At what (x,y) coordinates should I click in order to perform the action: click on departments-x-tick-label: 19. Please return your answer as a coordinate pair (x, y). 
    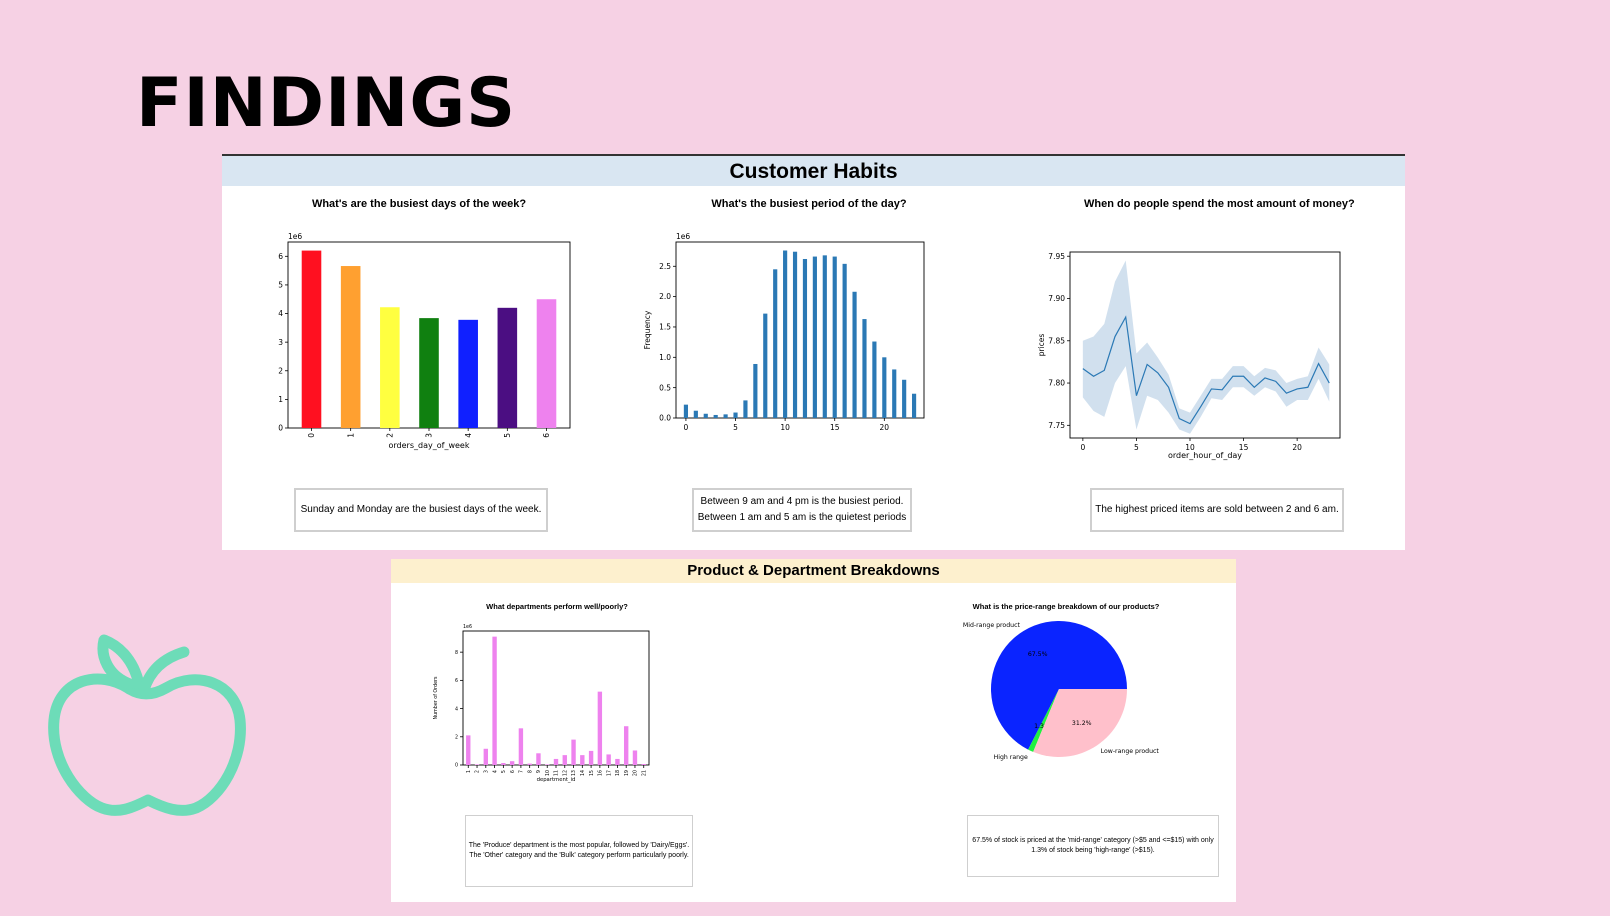
    Looking at the image, I should click on (627, 773).